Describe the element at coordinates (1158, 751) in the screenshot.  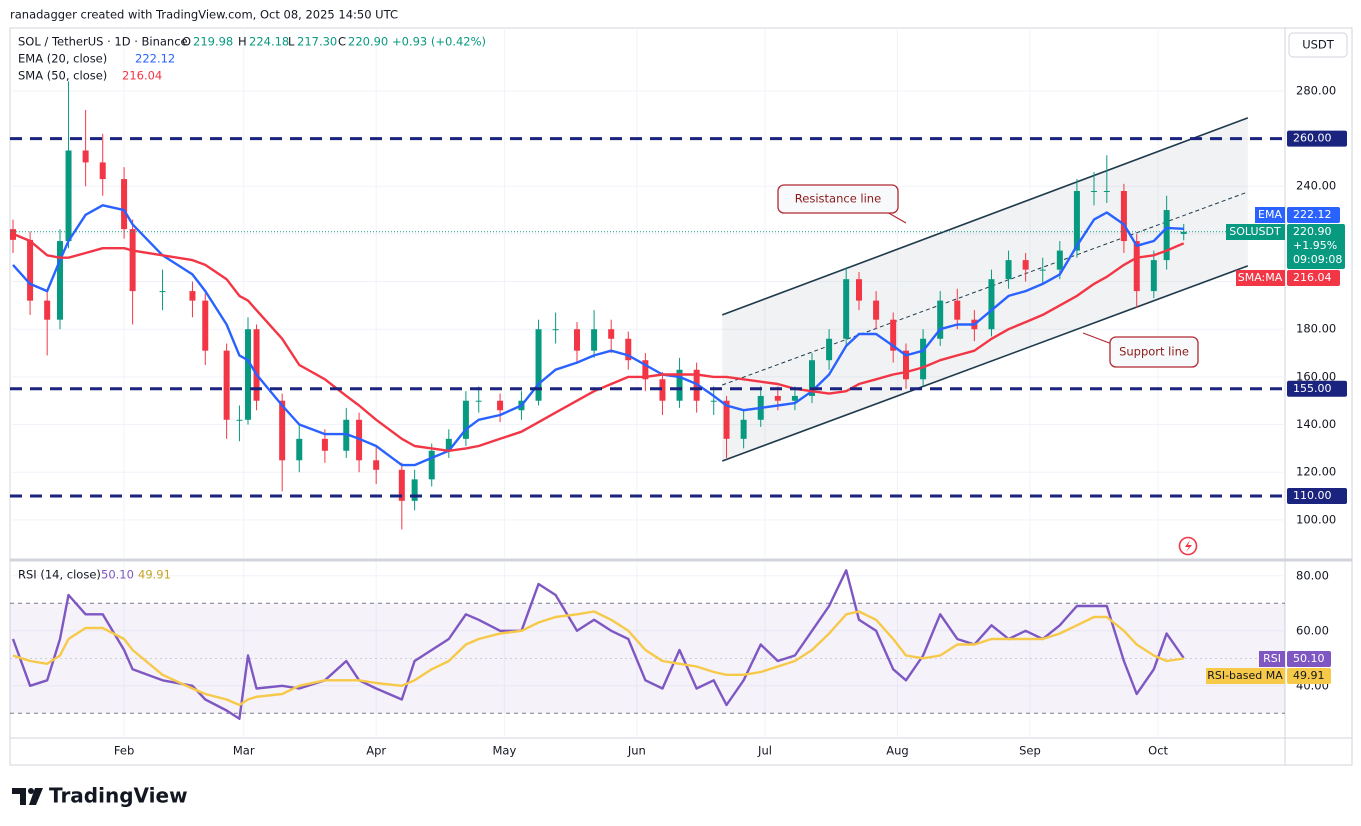
I see `x-tick-label: Oct` at that location.